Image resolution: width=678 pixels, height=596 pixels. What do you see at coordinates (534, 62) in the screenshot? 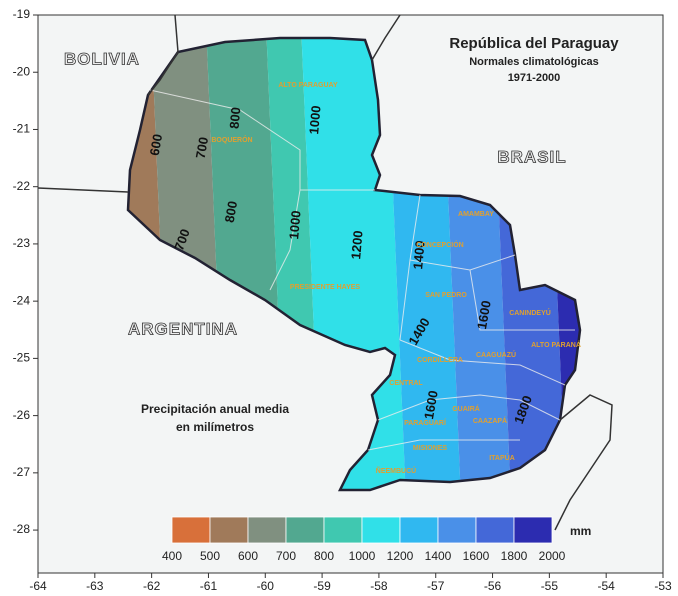
I see `map-subtitle: Normales climatológicas` at bounding box center [534, 62].